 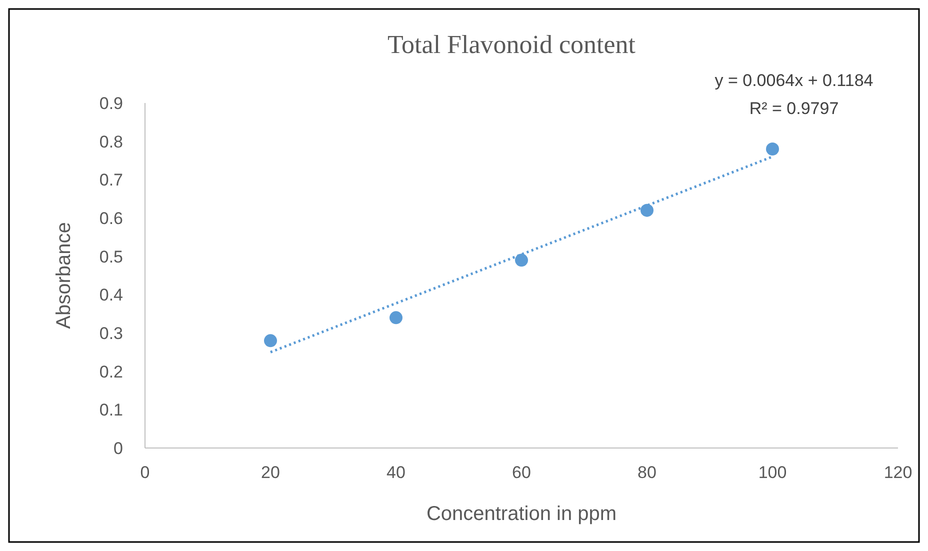 I want to click on x-tick-label: 60, so click(x=521, y=472).